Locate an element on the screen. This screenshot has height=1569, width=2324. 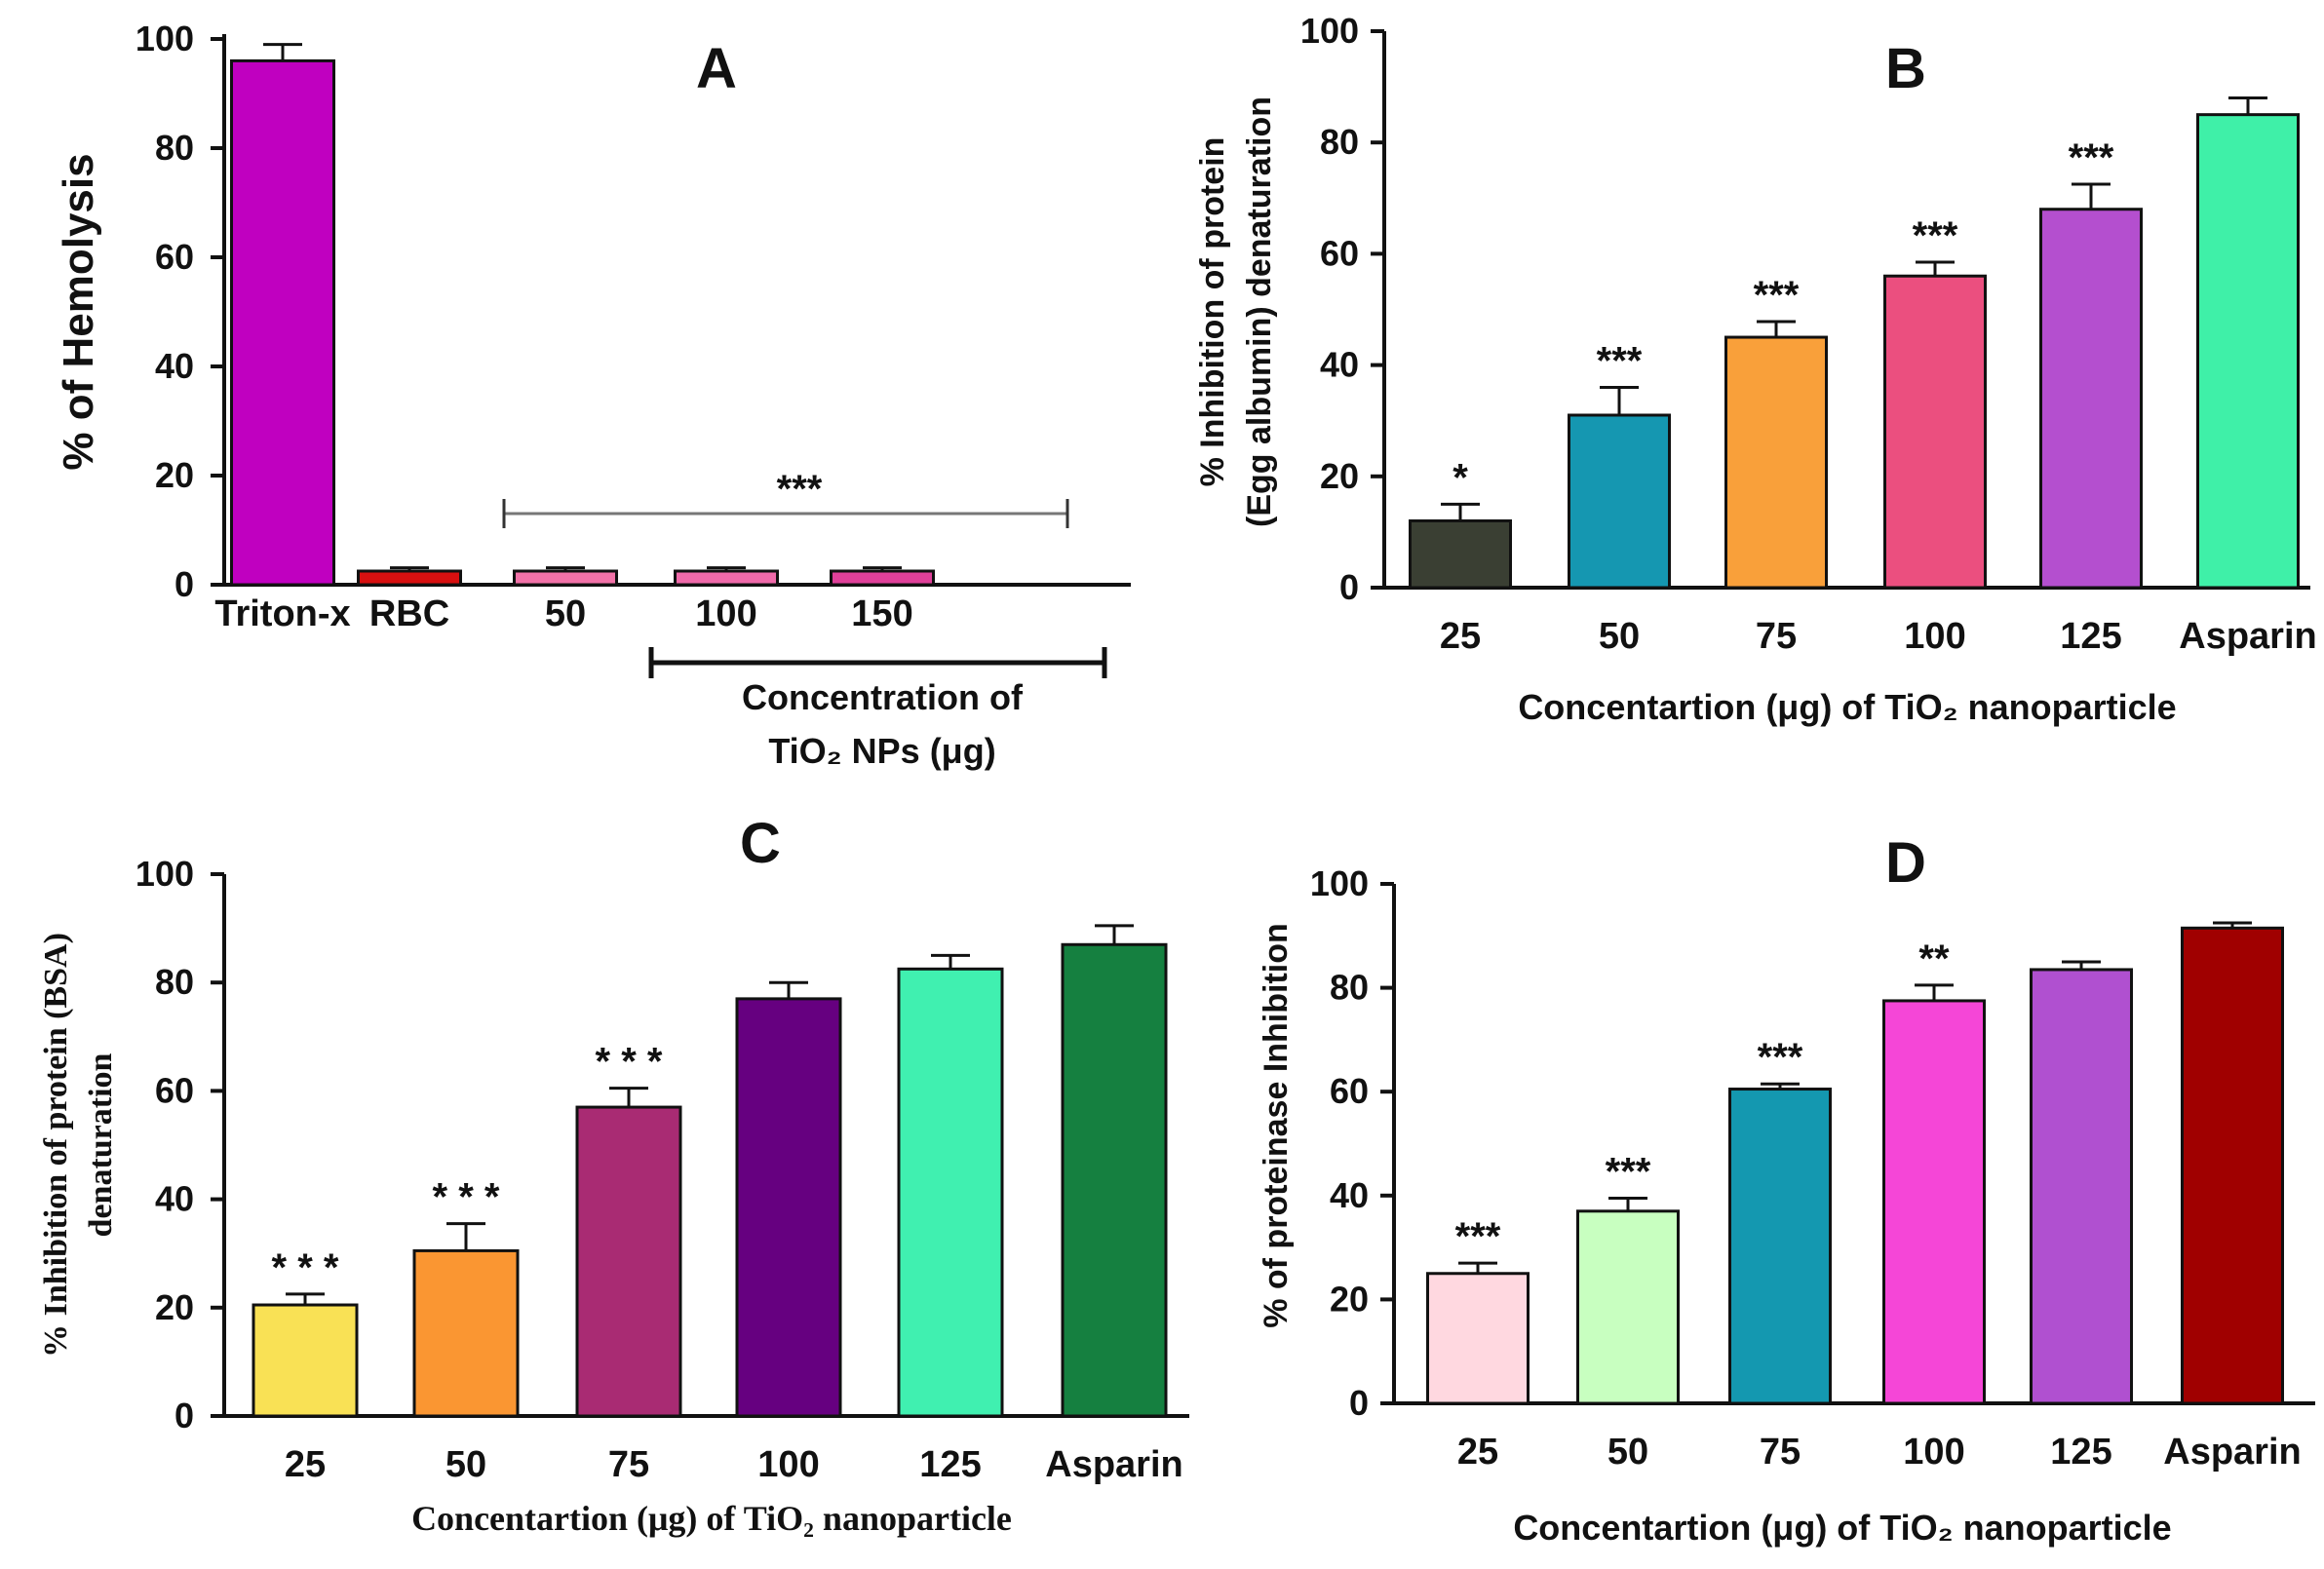
panel-a-x-label-line2: TiO₂ NPs (μg) is located at coordinates (881, 751).